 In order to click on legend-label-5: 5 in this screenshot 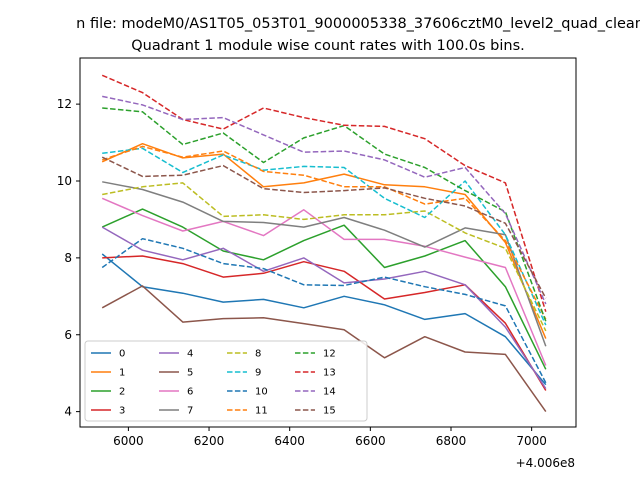, I will do `click(190, 373)`.